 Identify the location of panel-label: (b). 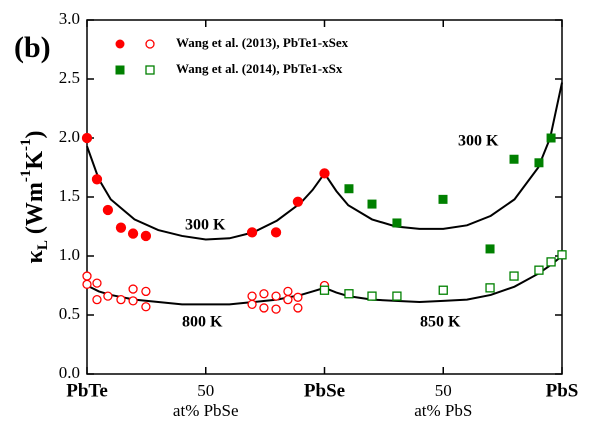
(32, 47).